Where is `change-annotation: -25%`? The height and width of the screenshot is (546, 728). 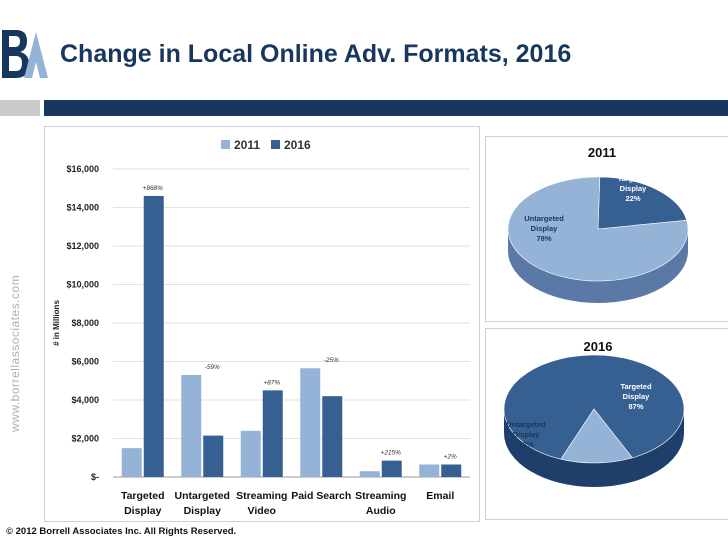 change-annotation: -25% is located at coordinates (331, 360).